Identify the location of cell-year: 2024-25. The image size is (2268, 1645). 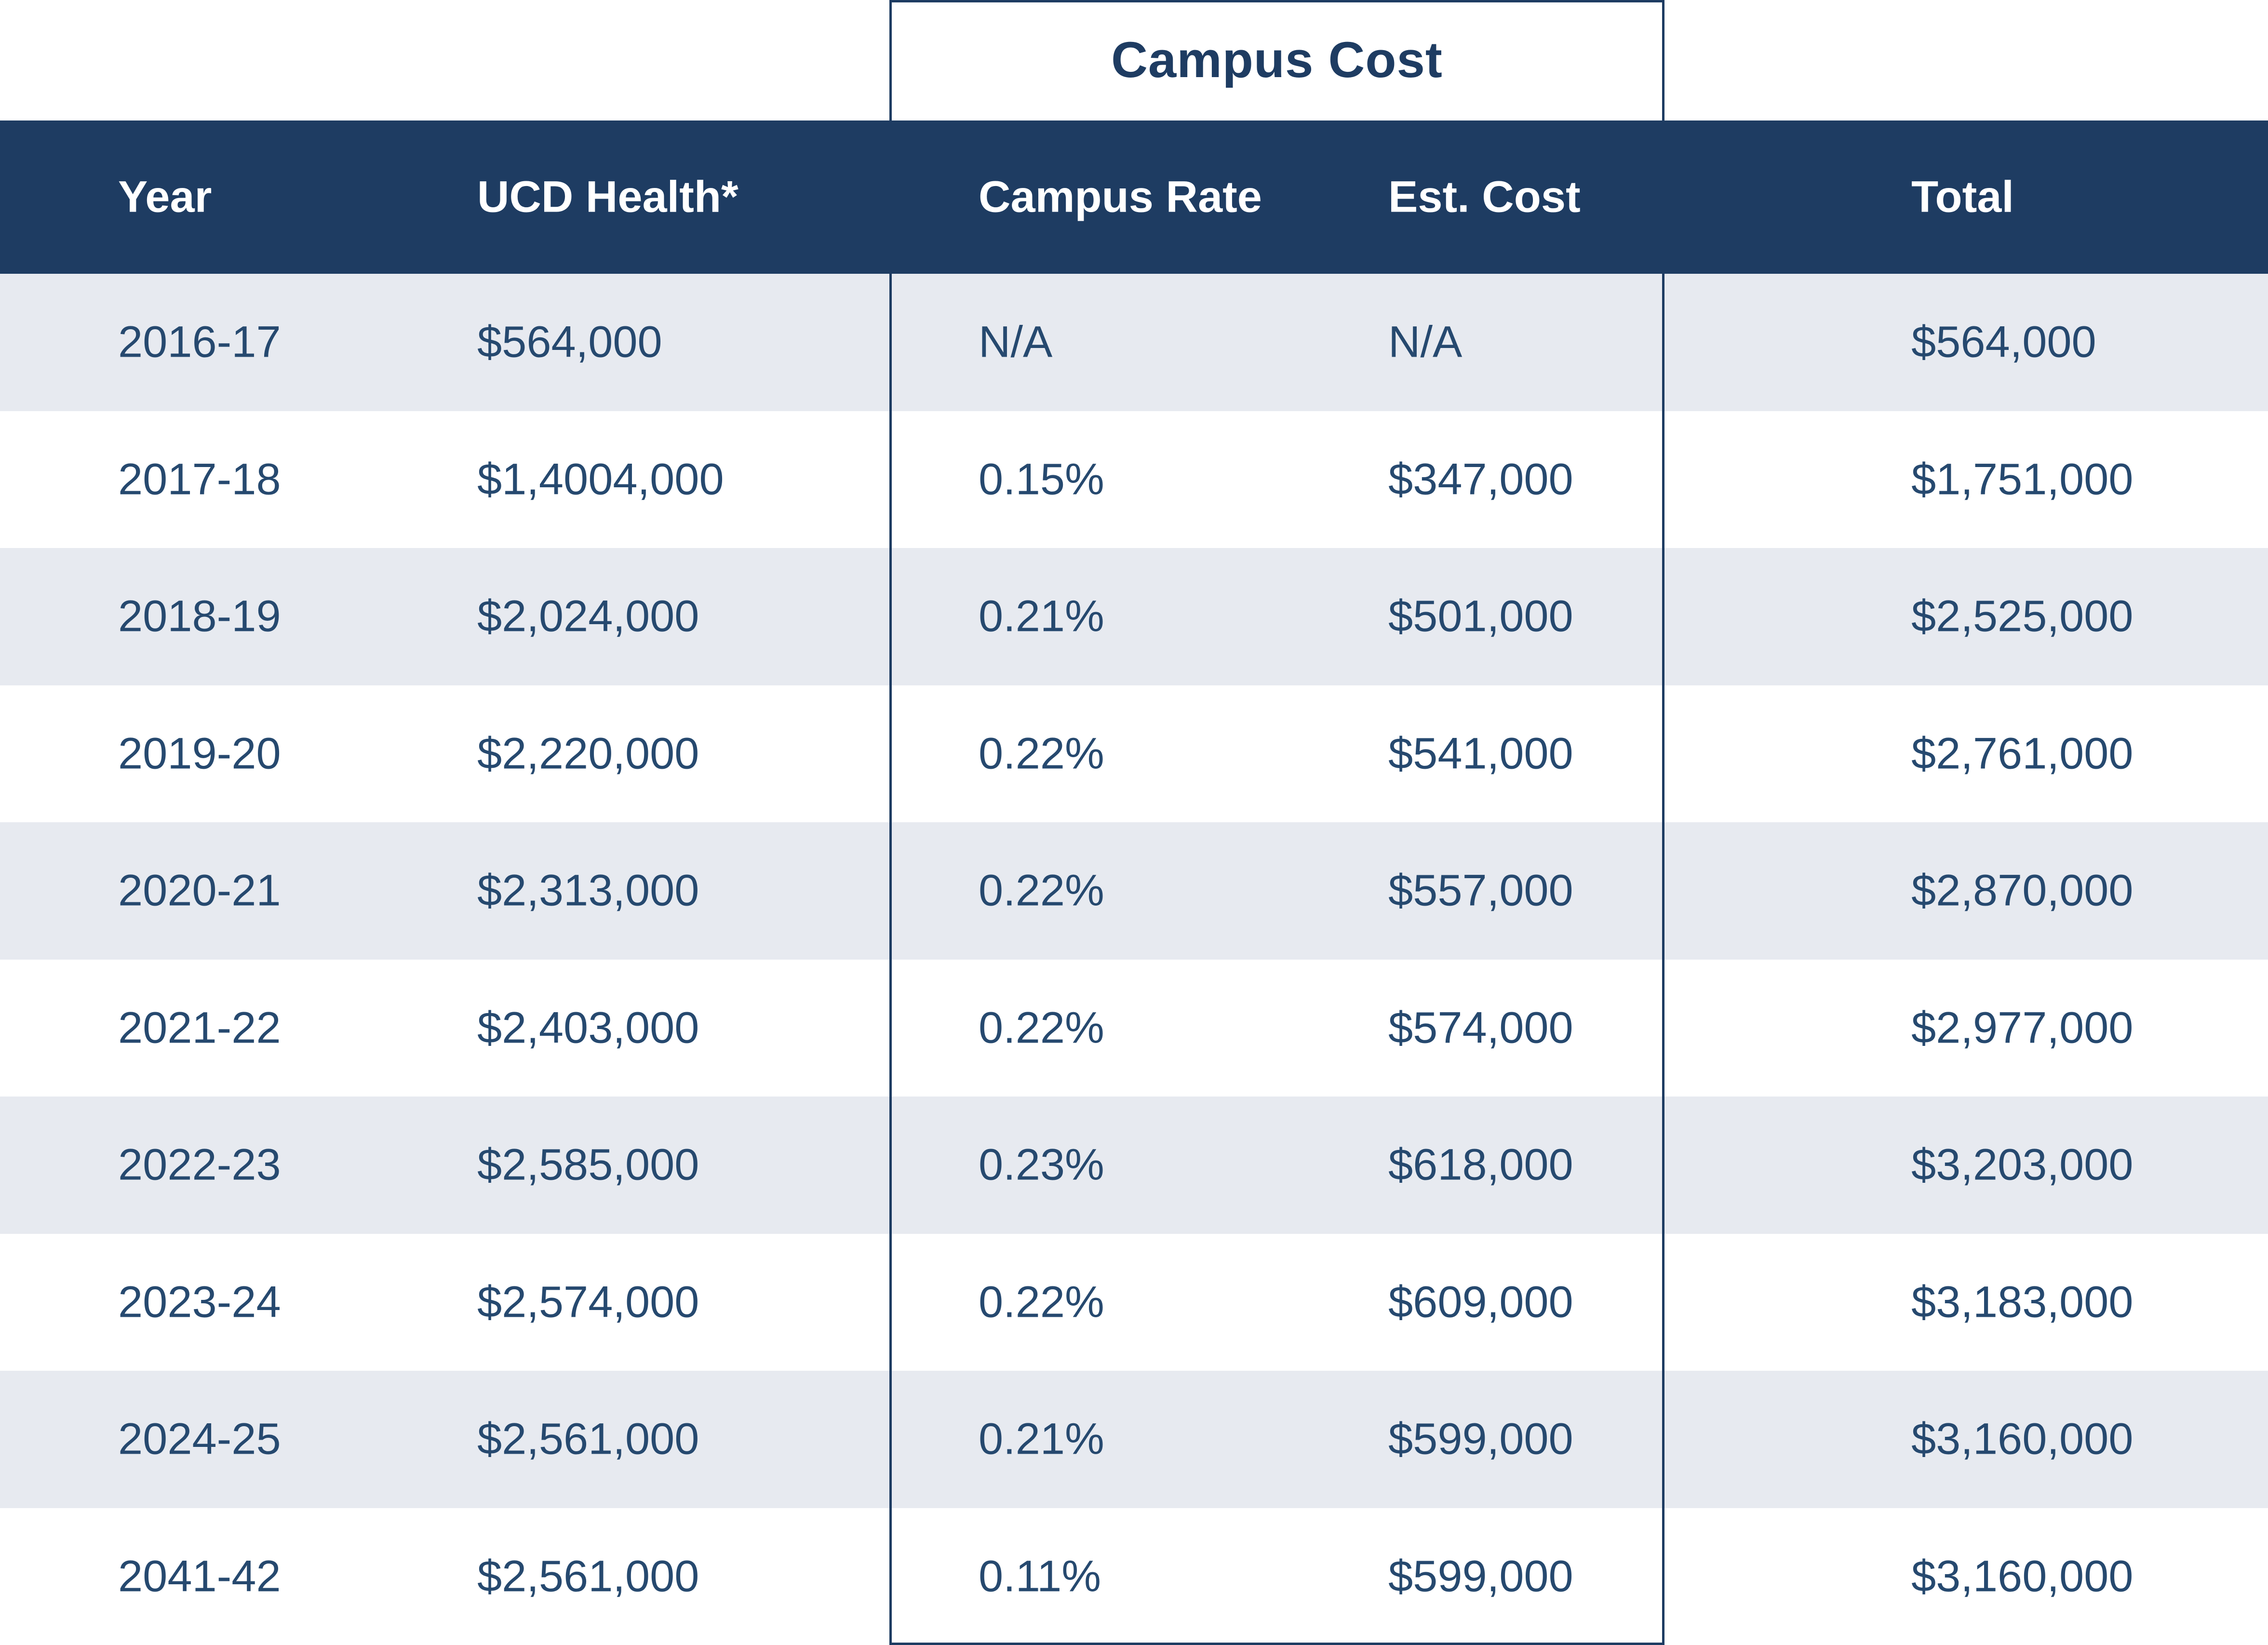
(199, 1439).